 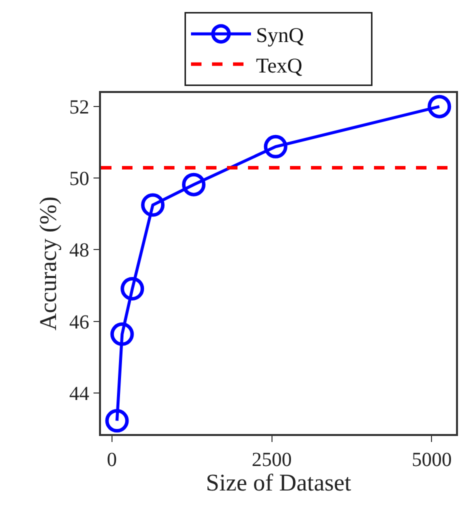 What do you see at coordinates (279, 65) in the screenshot?
I see `legend-label: TexQ` at bounding box center [279, 65].